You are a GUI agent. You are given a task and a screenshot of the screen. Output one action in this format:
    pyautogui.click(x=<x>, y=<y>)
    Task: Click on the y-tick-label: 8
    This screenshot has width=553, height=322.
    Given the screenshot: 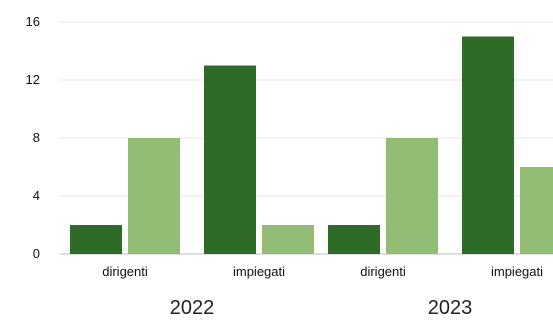 What is the action you would take?
    pyautogui.click(x=36, y=137)
    